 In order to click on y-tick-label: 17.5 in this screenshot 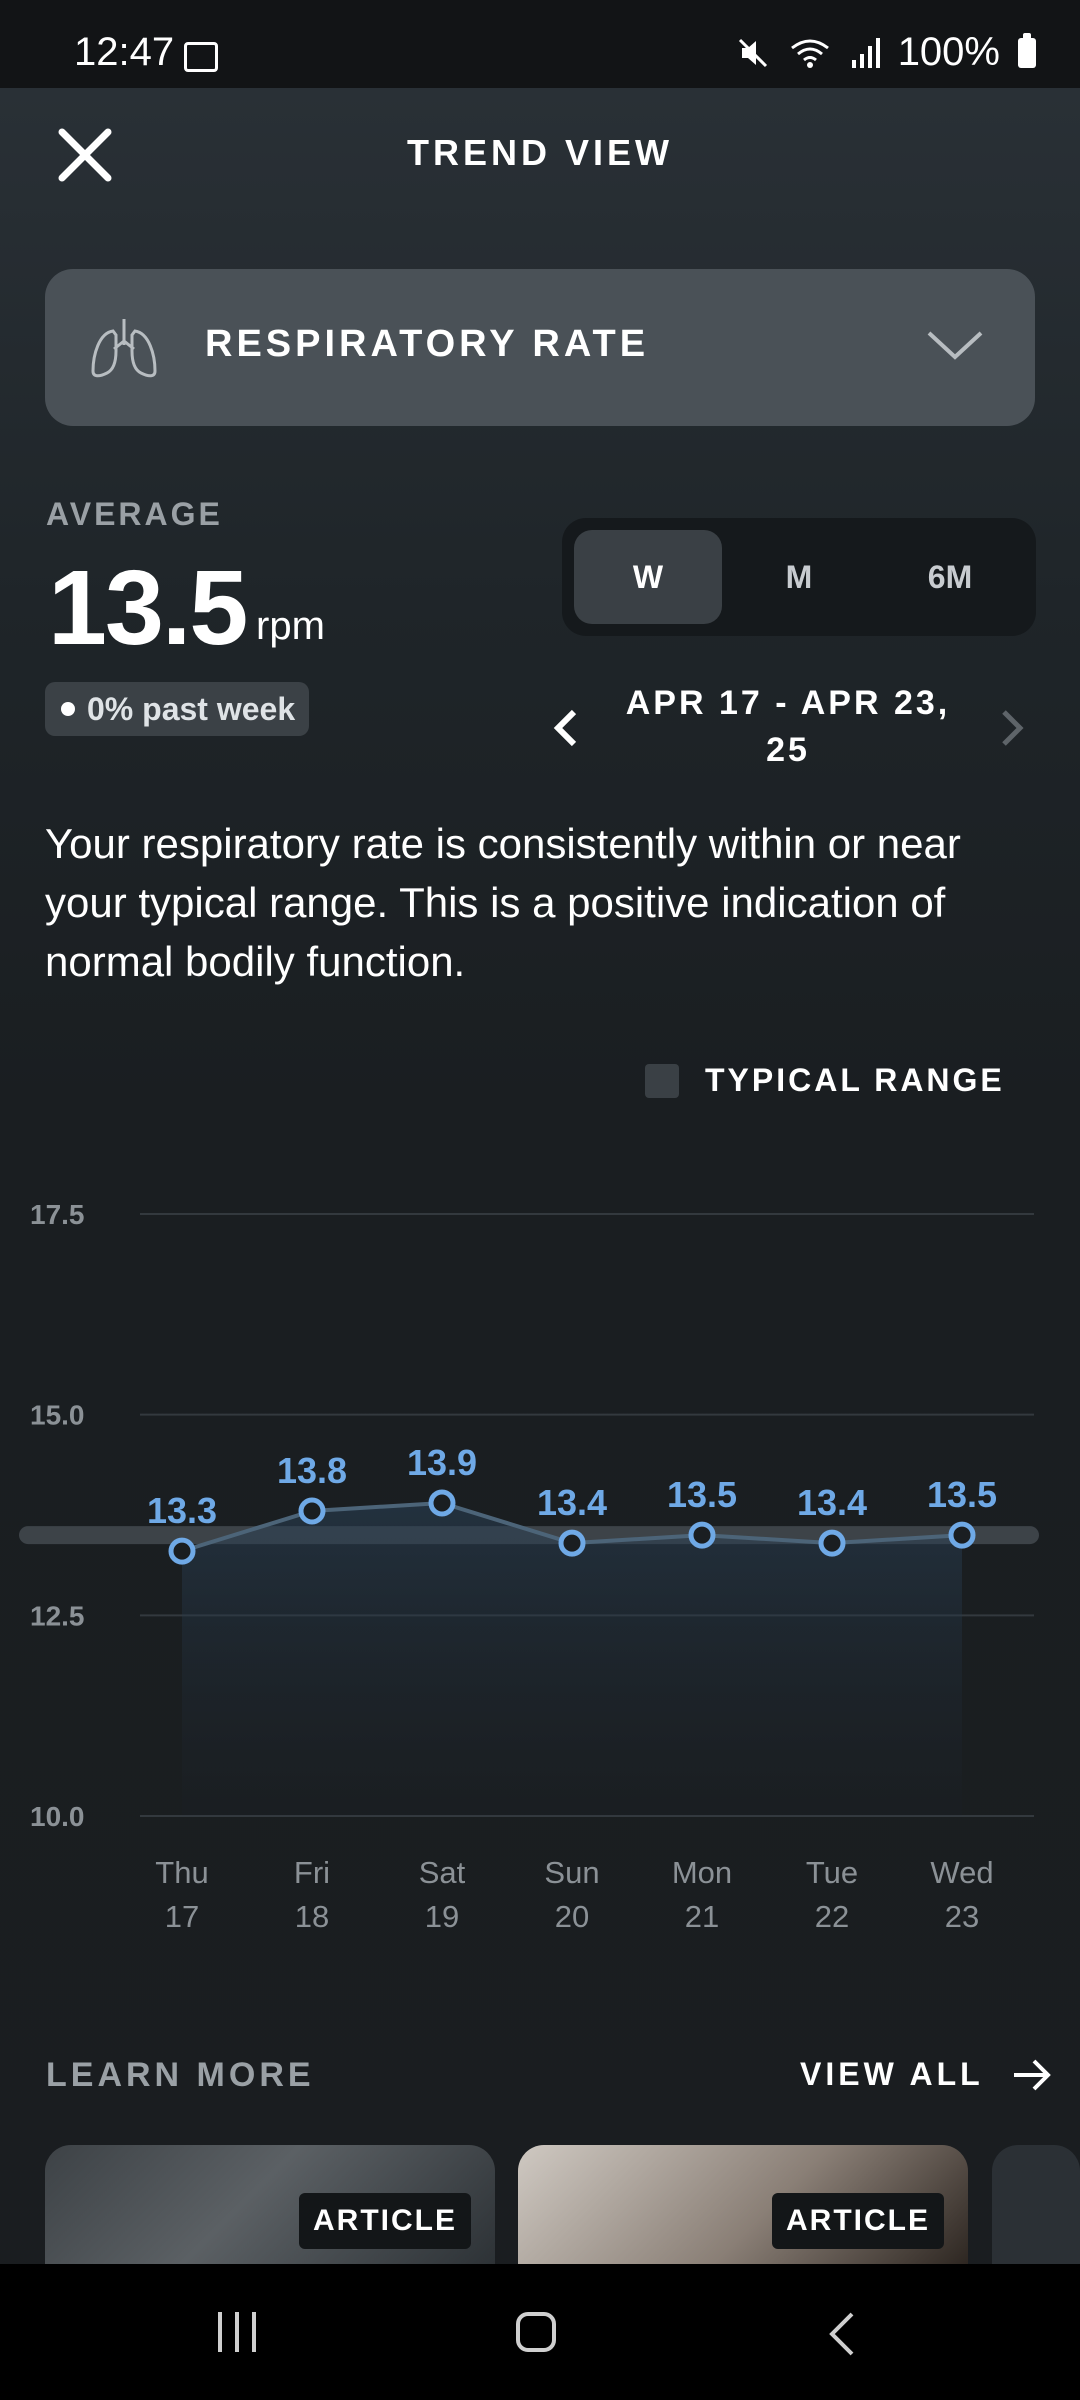, I will do `click(57, 1214)`.